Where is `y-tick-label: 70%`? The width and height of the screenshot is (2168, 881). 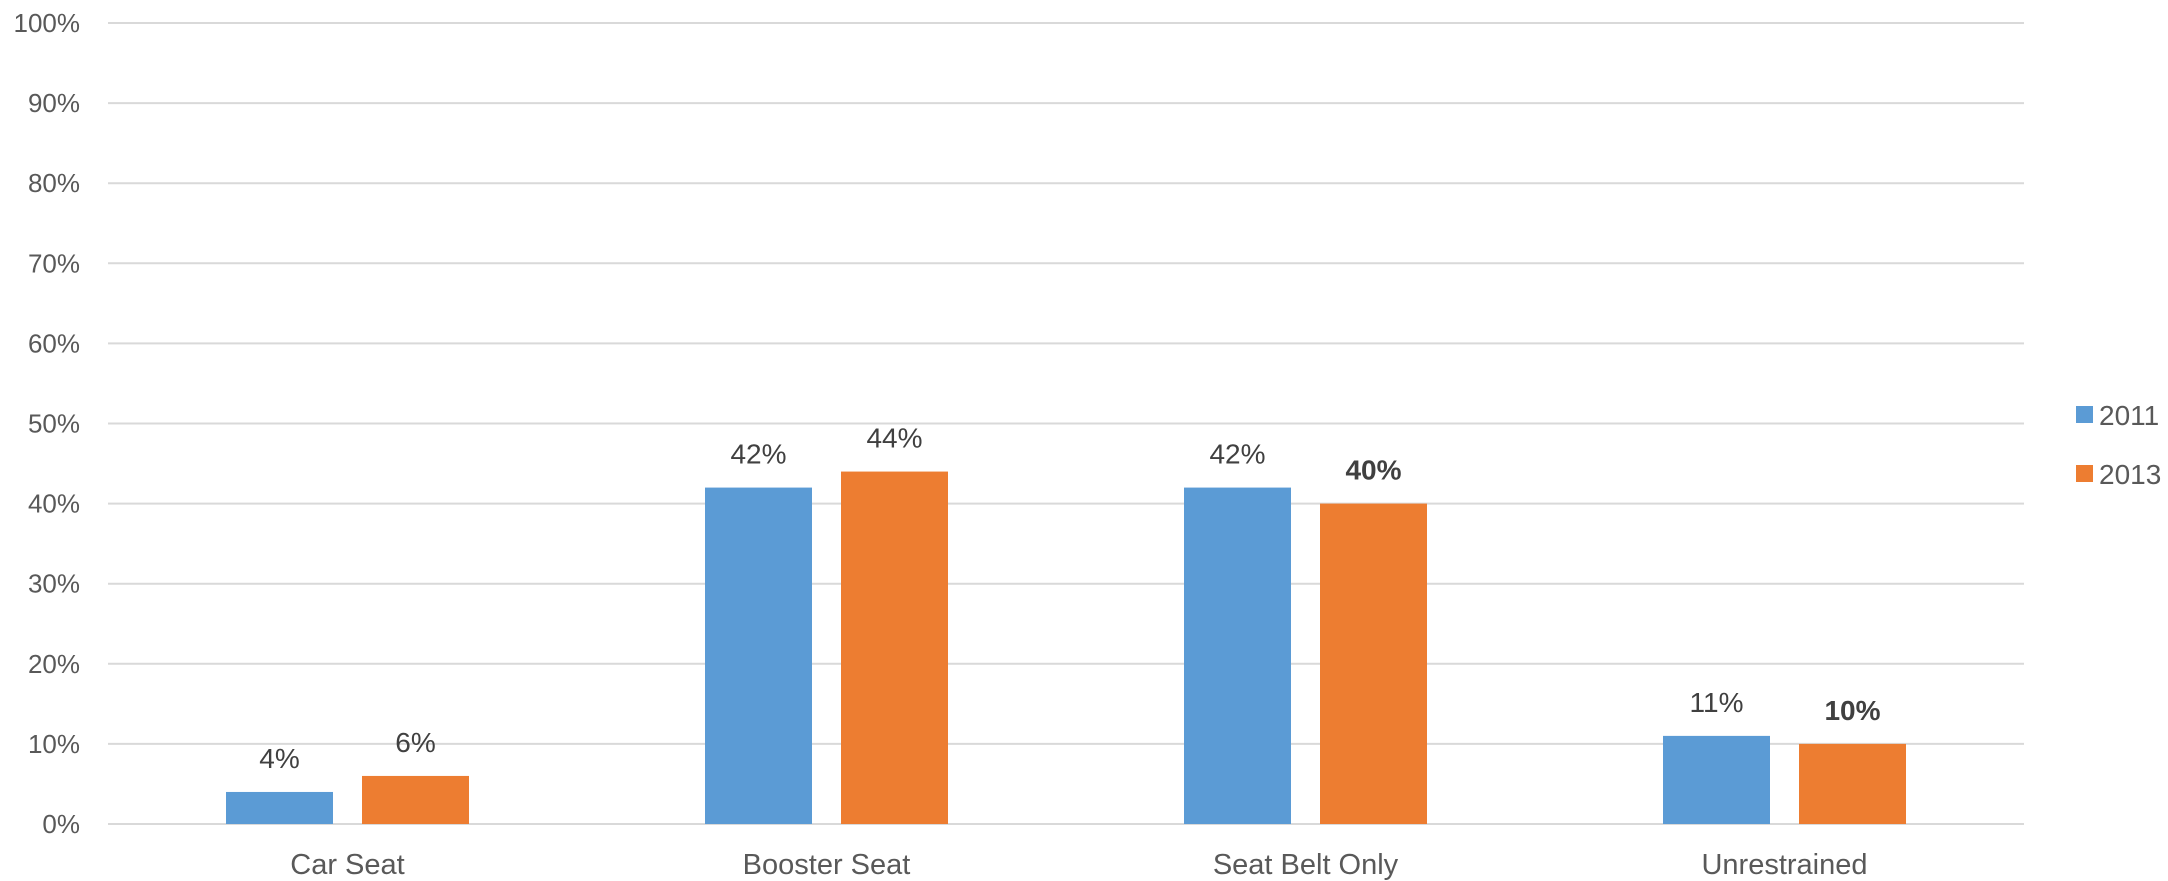 y-tick-label: 70% is located at coordinates (54, 263).